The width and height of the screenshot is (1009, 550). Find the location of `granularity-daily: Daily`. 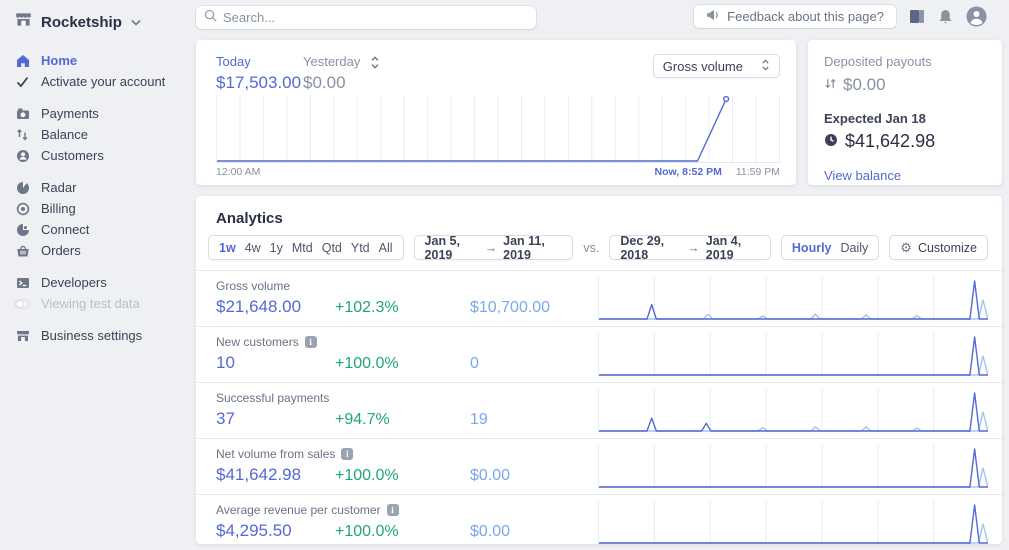

granularity-daily: Daily is located at coordinates (854, 247).